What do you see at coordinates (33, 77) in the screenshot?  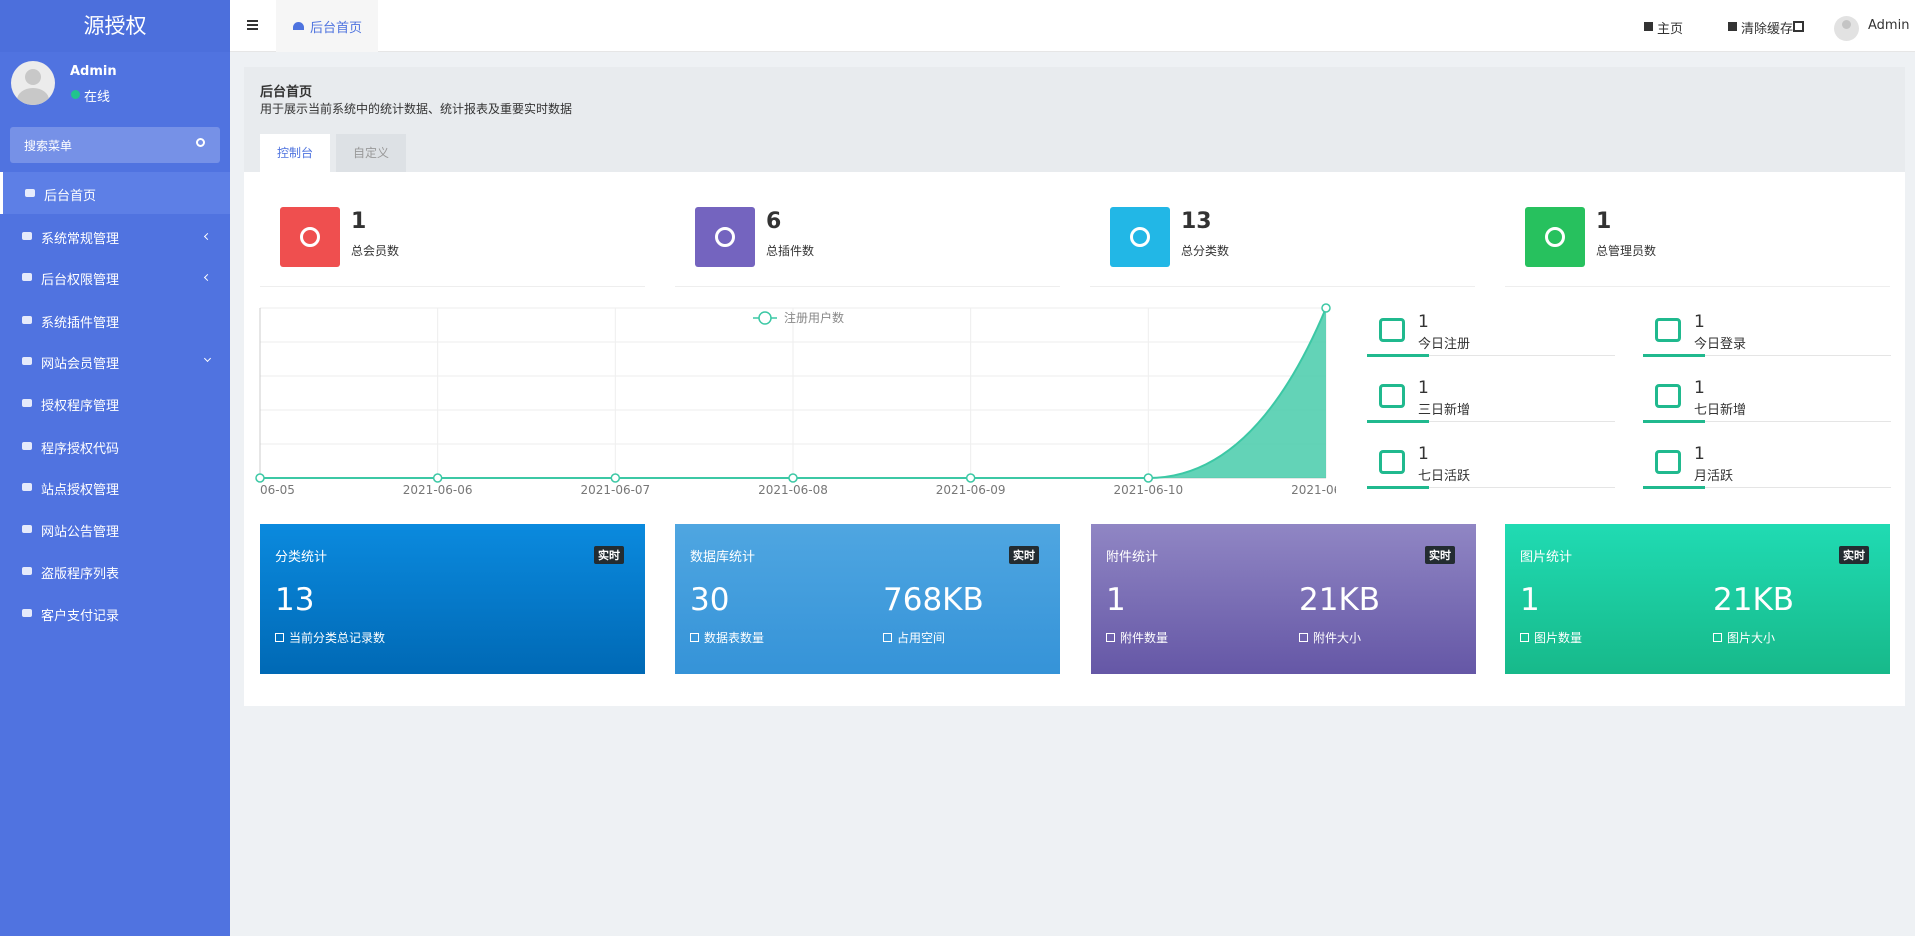 I see `avatar-head` at bounding box center [33, 77].